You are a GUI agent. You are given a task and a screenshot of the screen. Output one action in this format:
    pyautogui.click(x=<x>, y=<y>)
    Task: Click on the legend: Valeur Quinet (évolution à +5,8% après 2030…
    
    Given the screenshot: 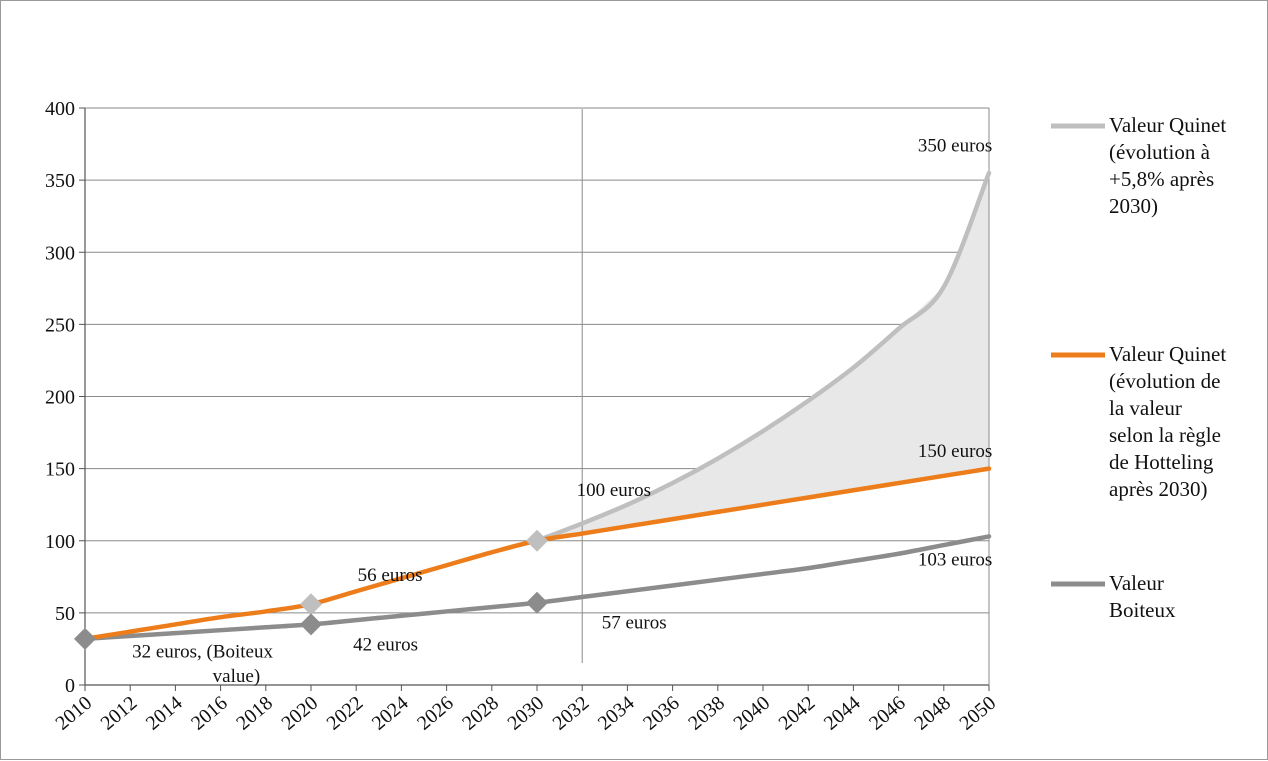 What is the action you would take?
    pyautogui.click(x=1138, y=367)
    